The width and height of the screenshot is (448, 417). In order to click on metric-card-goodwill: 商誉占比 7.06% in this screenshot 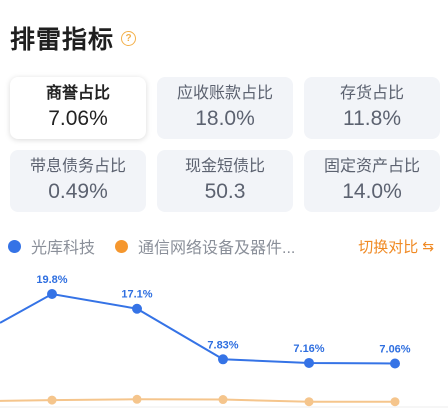, I will do `click(78, 108)`.